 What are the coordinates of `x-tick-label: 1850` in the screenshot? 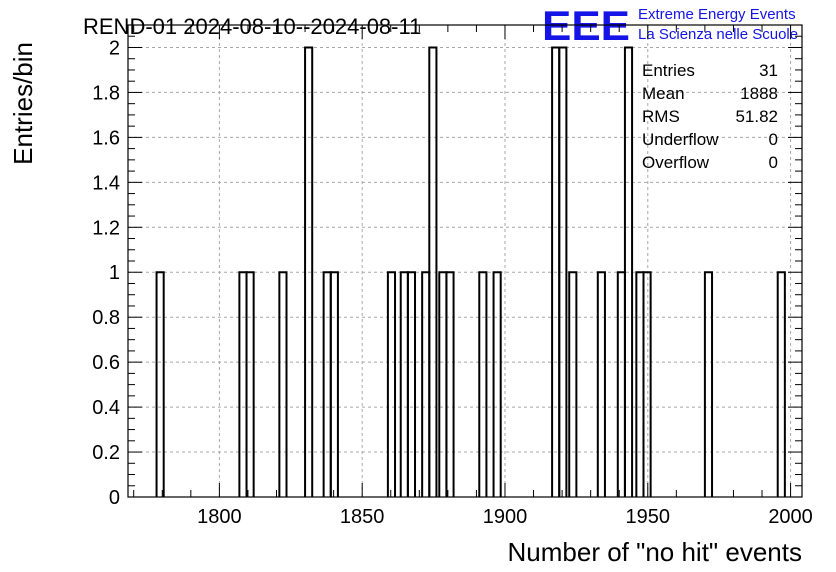 It's located at (362, 517).